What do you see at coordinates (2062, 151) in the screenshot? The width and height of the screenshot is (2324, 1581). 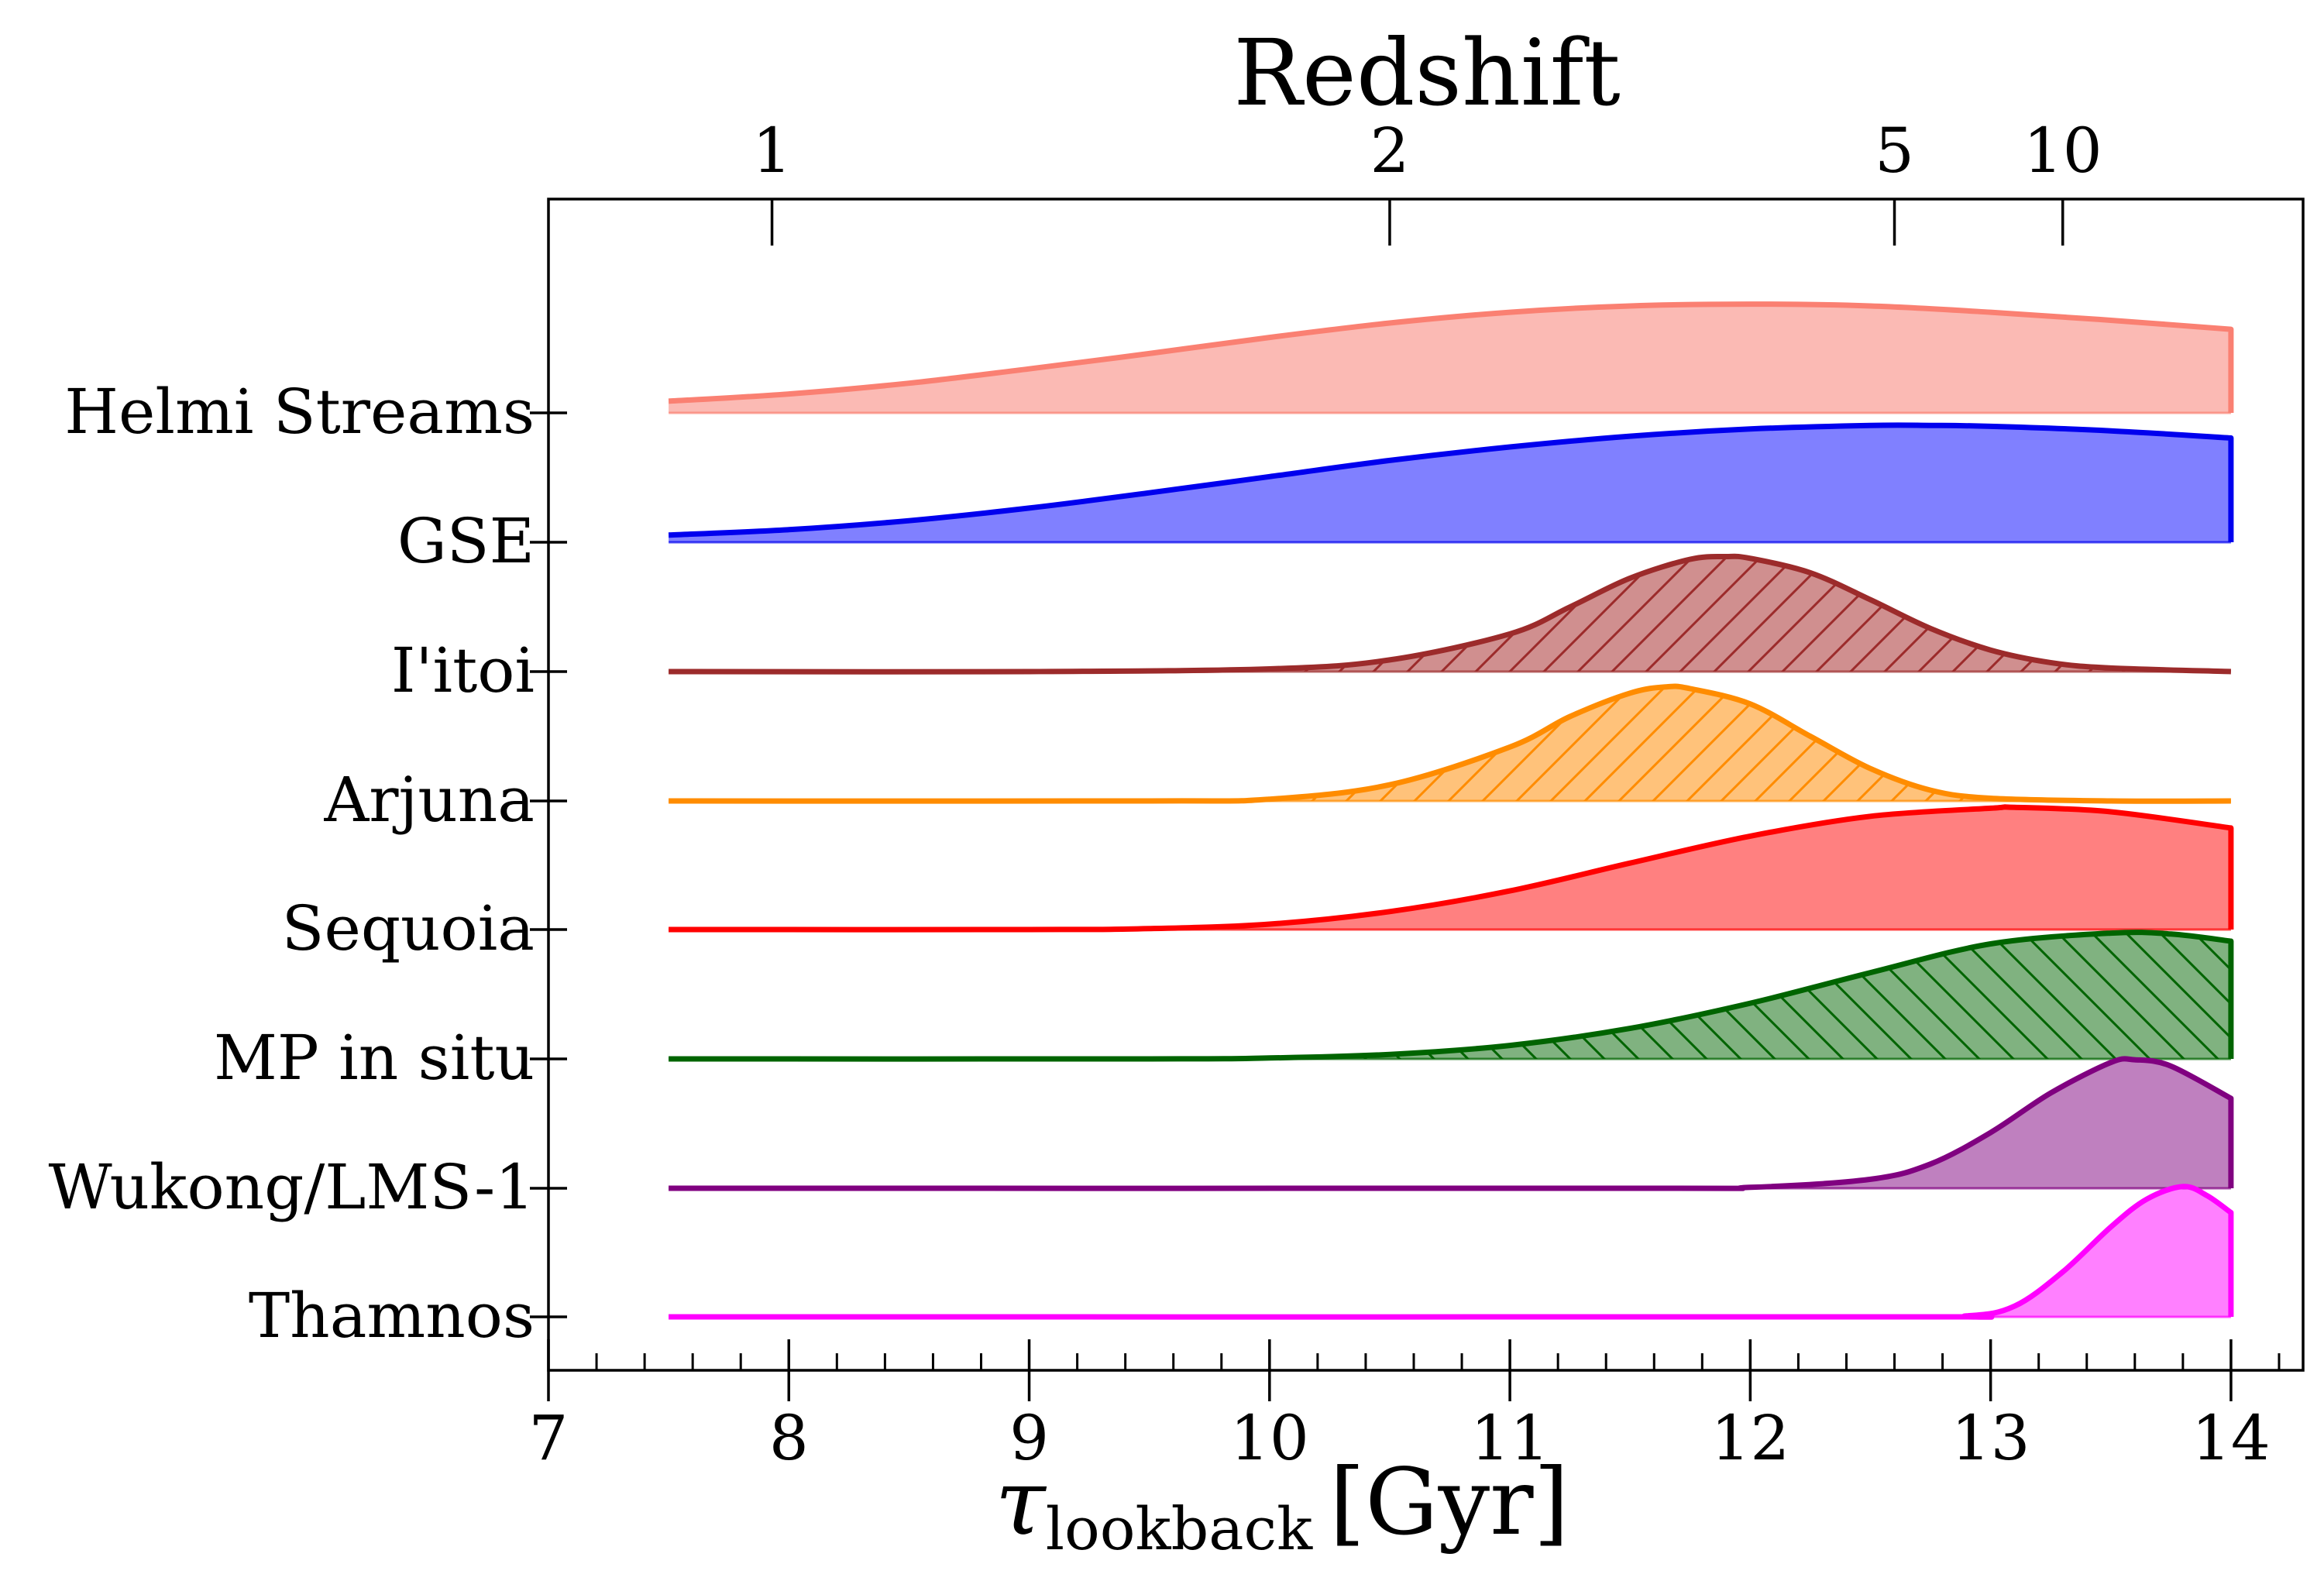 I see `top-tick-label: 10` at bounding box center [2062, 151].